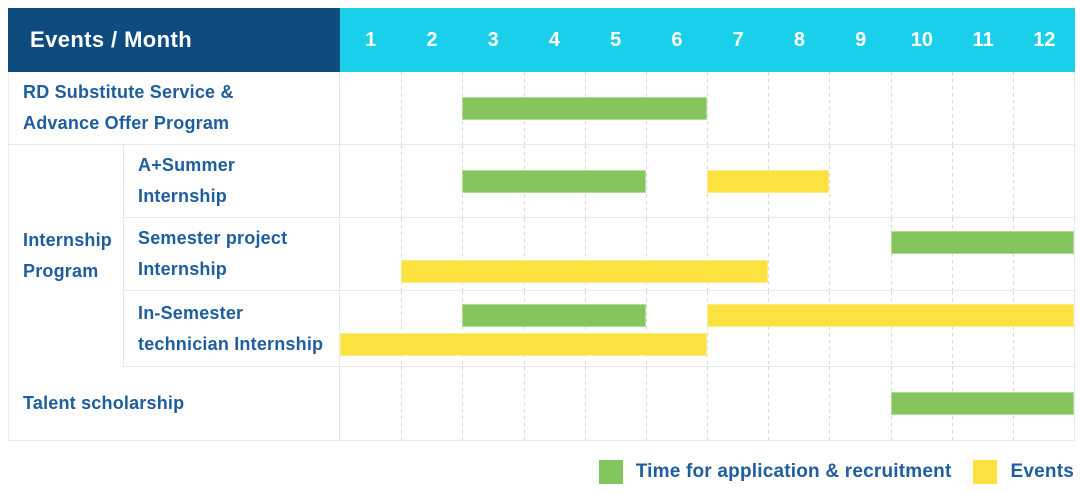  What do you see at coordinates (104, 403) in the screenshot?
I see `row-label-line: Talent scholarship` at bounding box center [104, 403].